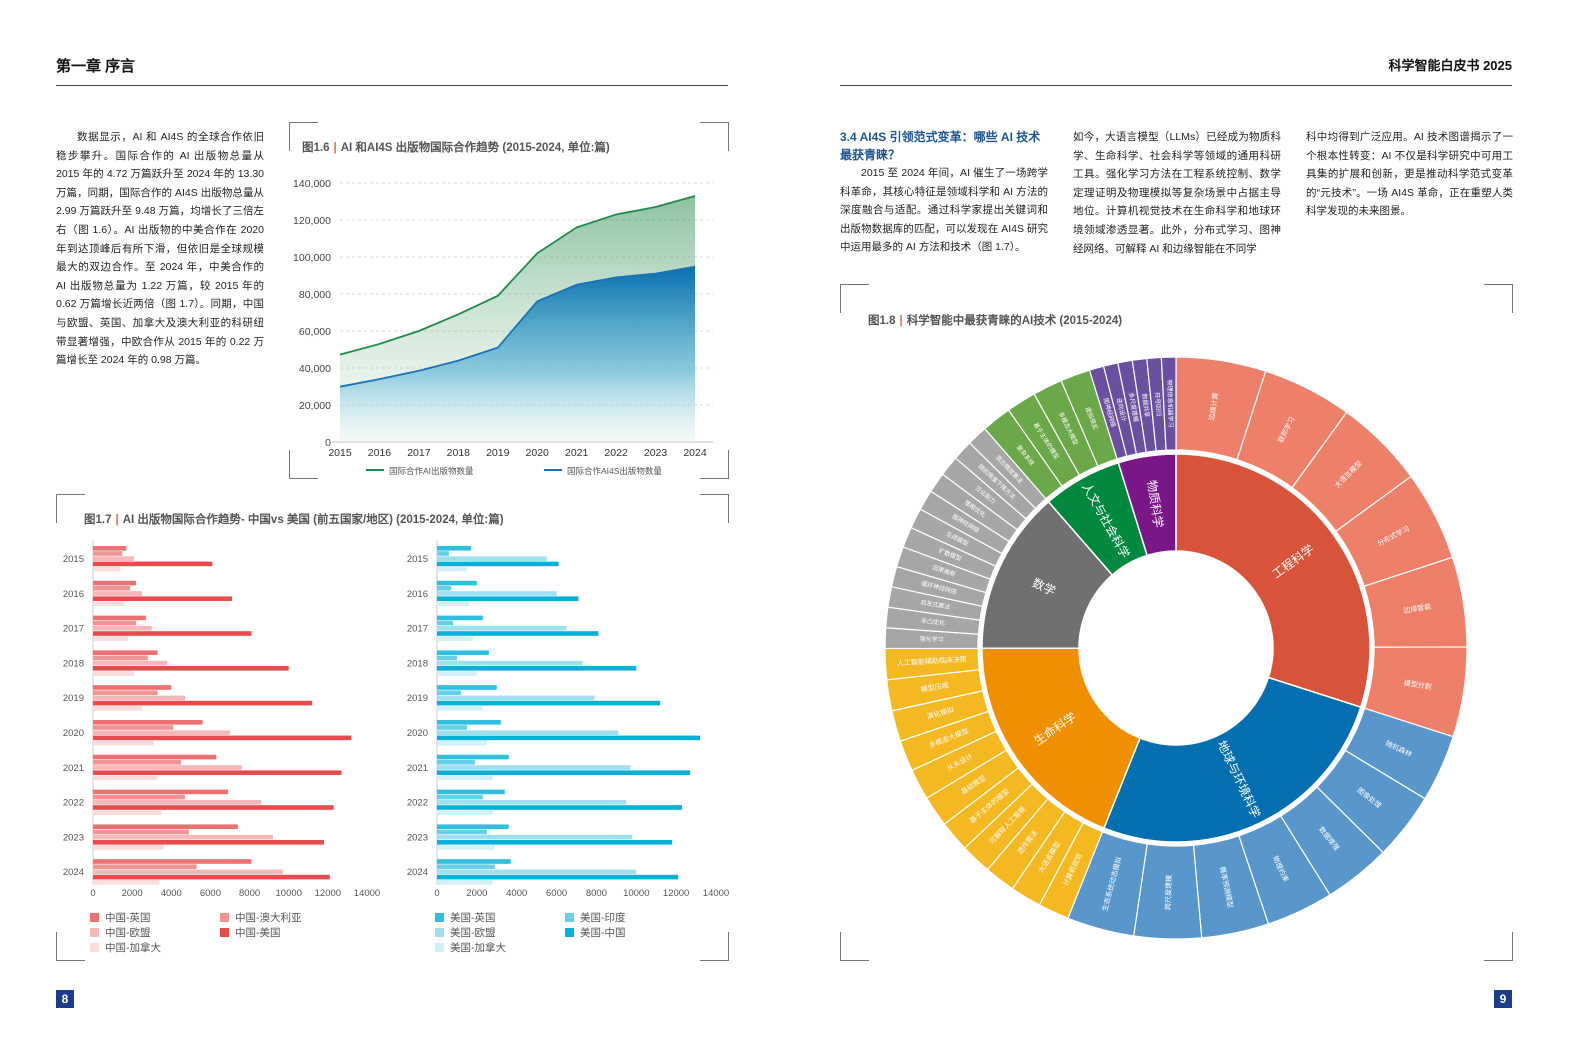 Image resolution: width=1586 pixels, height=1053 pixels. Describe the element at coordinates (98, 520) in the screenshot. I see `figure-label: 图1.7` at that location.